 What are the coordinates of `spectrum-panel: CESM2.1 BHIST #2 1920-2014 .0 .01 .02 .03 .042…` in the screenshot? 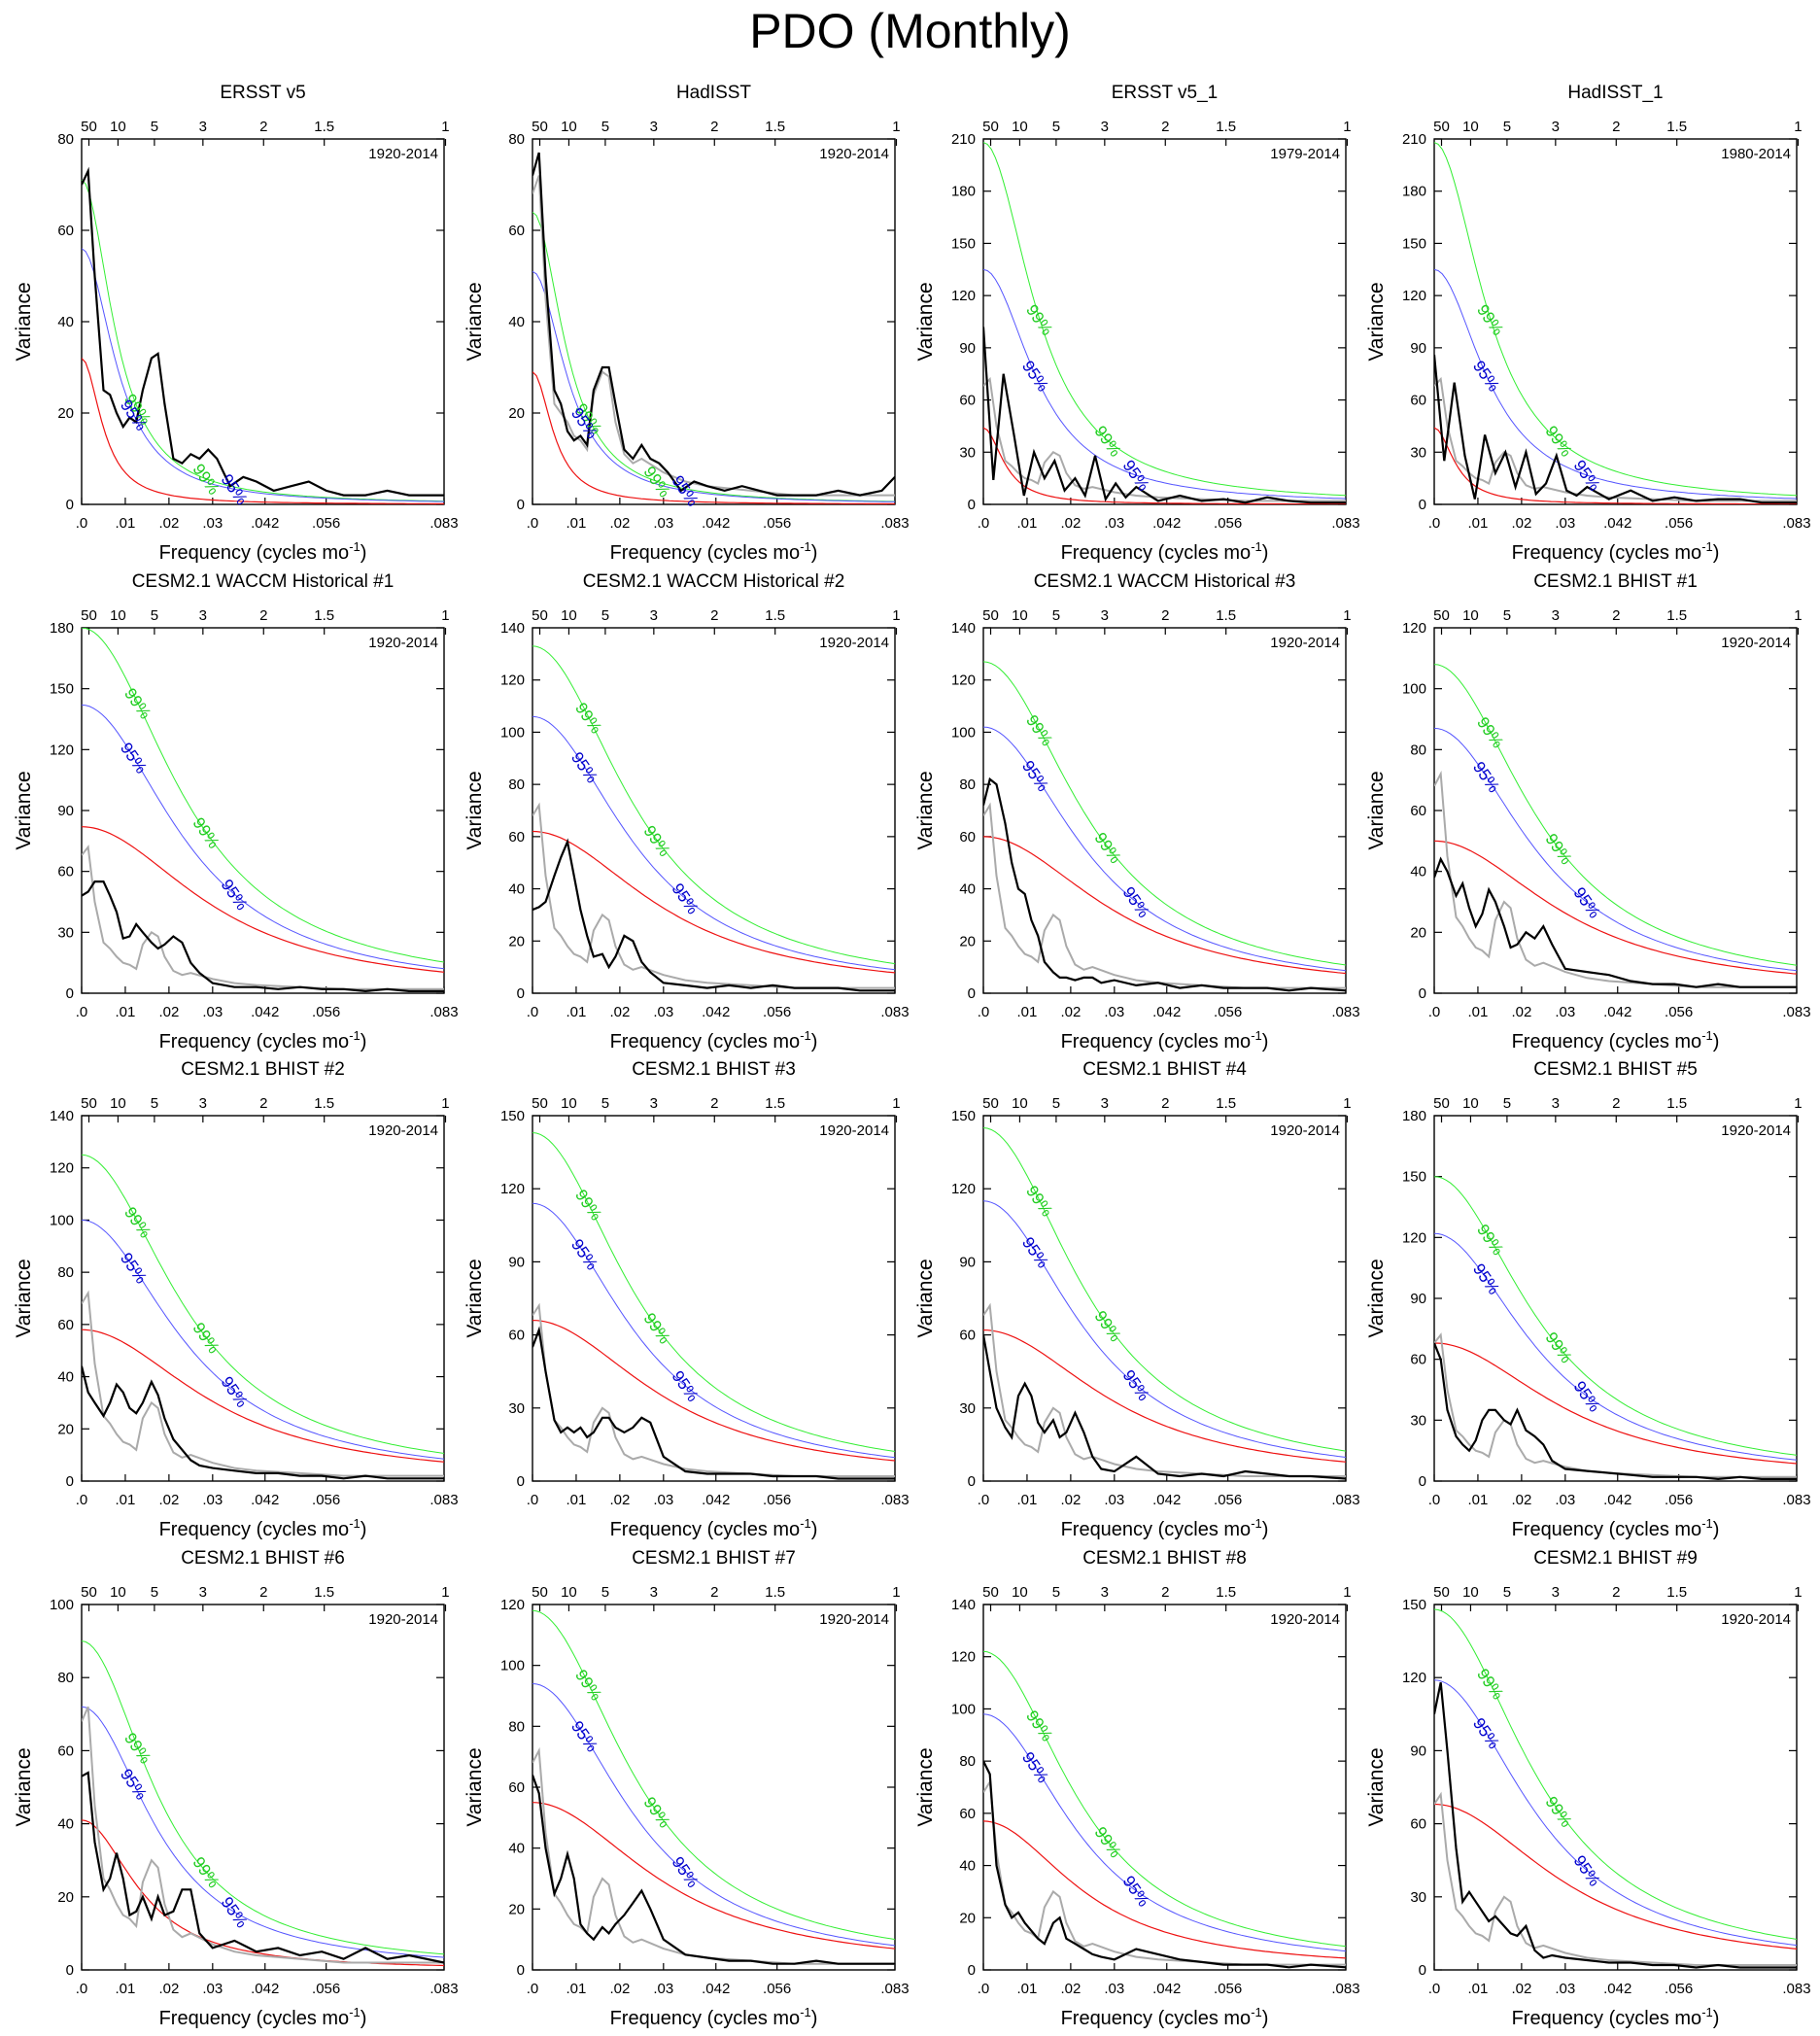 It's located at (236, 1299).